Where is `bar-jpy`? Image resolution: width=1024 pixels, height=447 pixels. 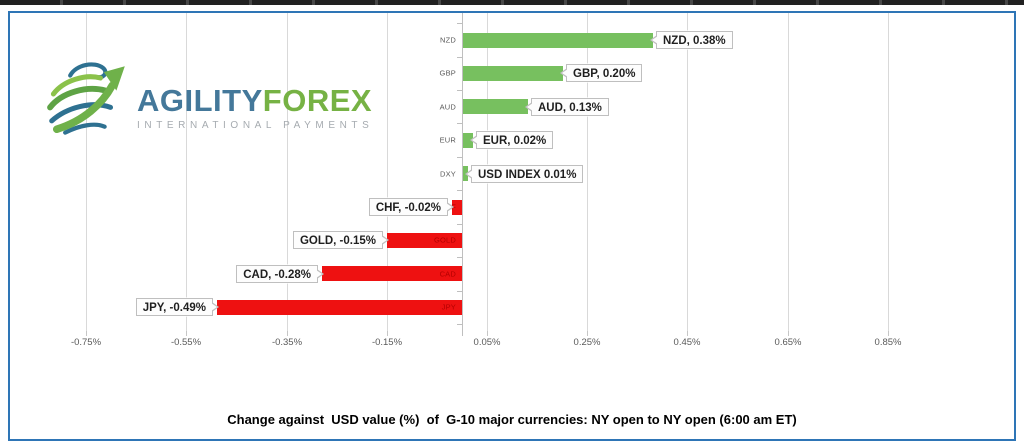 bar-jpy is located at coordinates (339, 307).